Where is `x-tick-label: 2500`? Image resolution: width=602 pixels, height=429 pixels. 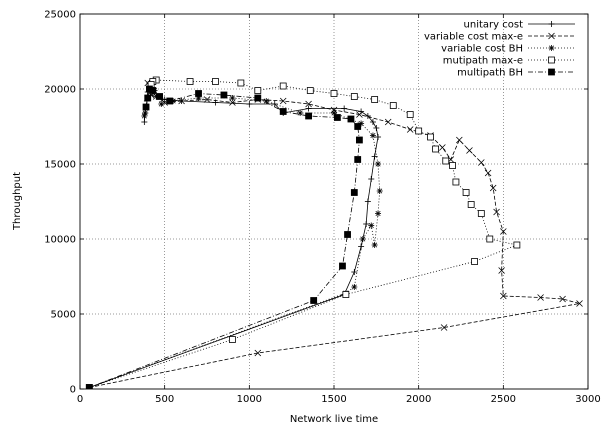 x-tick-label: 2500 is located at coordinates (503, 399).